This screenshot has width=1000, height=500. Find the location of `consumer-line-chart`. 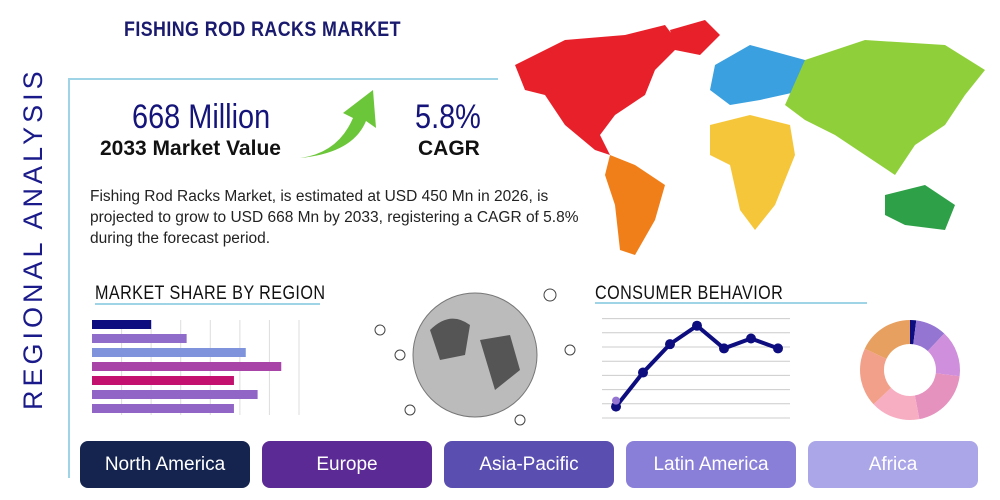

consumer-line-chart is located at coordinates (696, 368).